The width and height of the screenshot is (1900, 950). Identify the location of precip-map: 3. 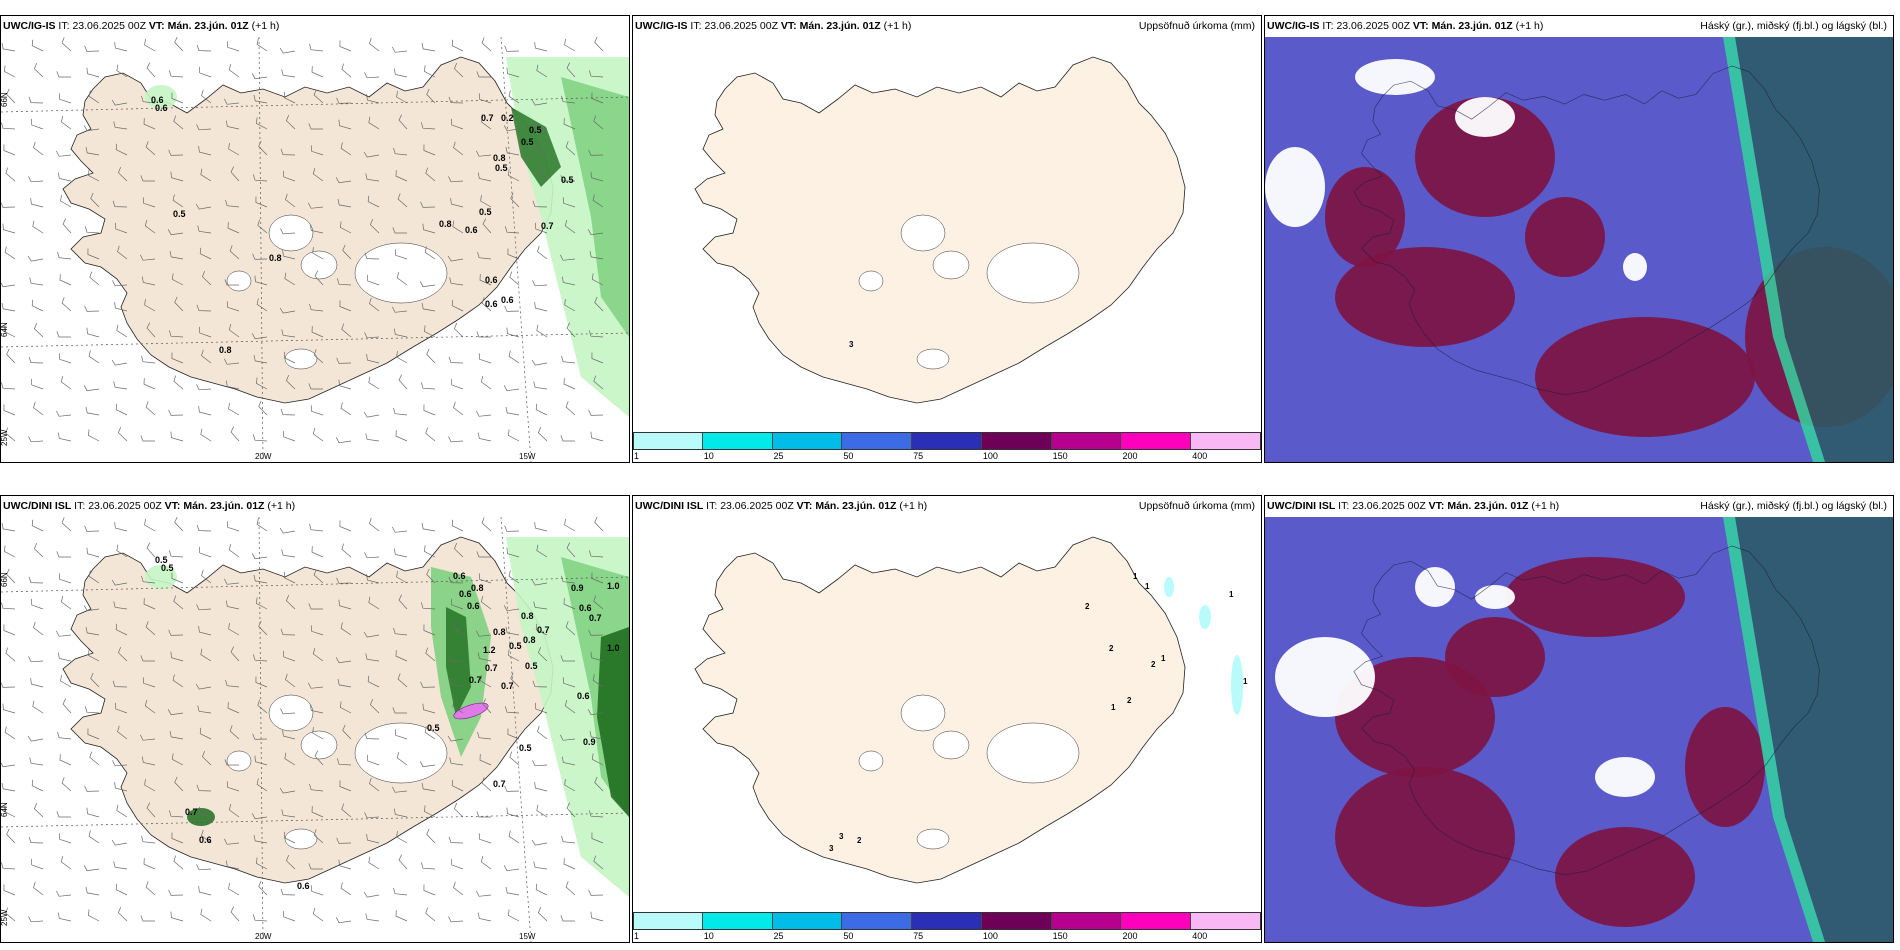
(940, 230).